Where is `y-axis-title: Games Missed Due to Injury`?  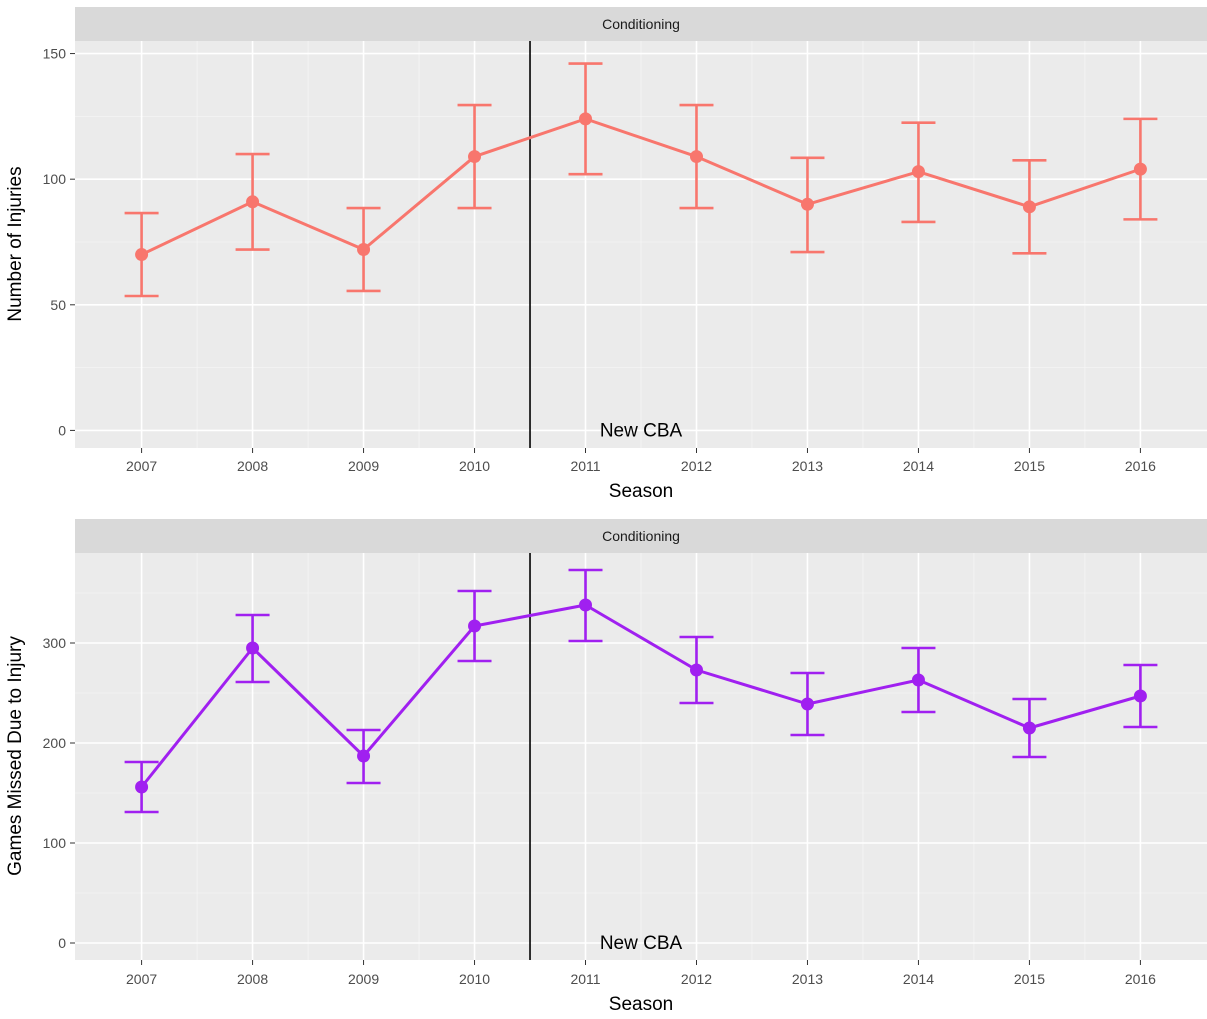 y-axis-title: Games Missed Due to Injury is located at coordinates (15, 756).